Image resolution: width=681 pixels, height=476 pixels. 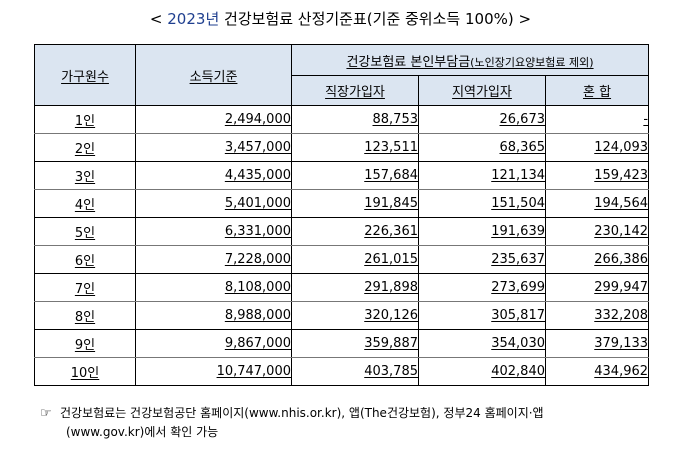 I want to click on cell-regional: 121,134, so click(x=482, y=175).